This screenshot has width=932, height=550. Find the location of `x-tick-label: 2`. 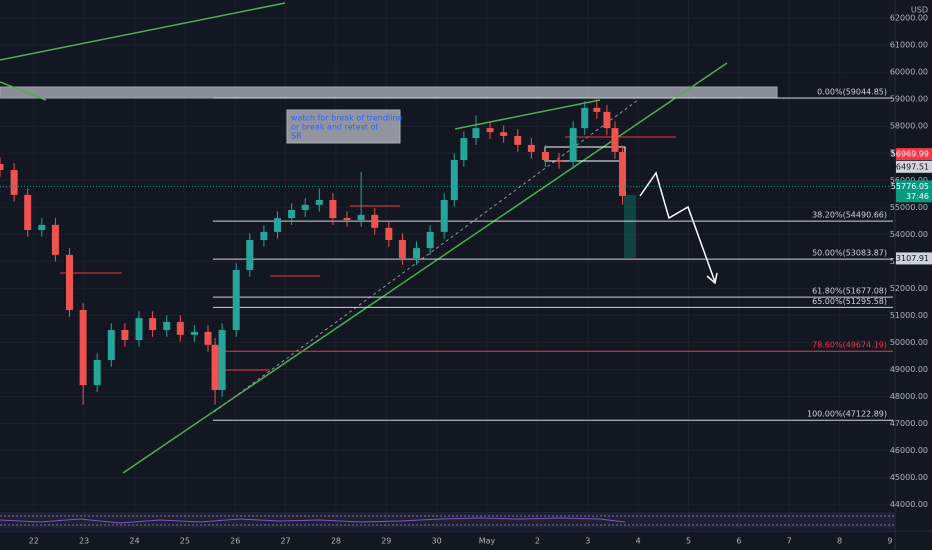

x-tick-label: 2 is located at coordinates (537, 541).